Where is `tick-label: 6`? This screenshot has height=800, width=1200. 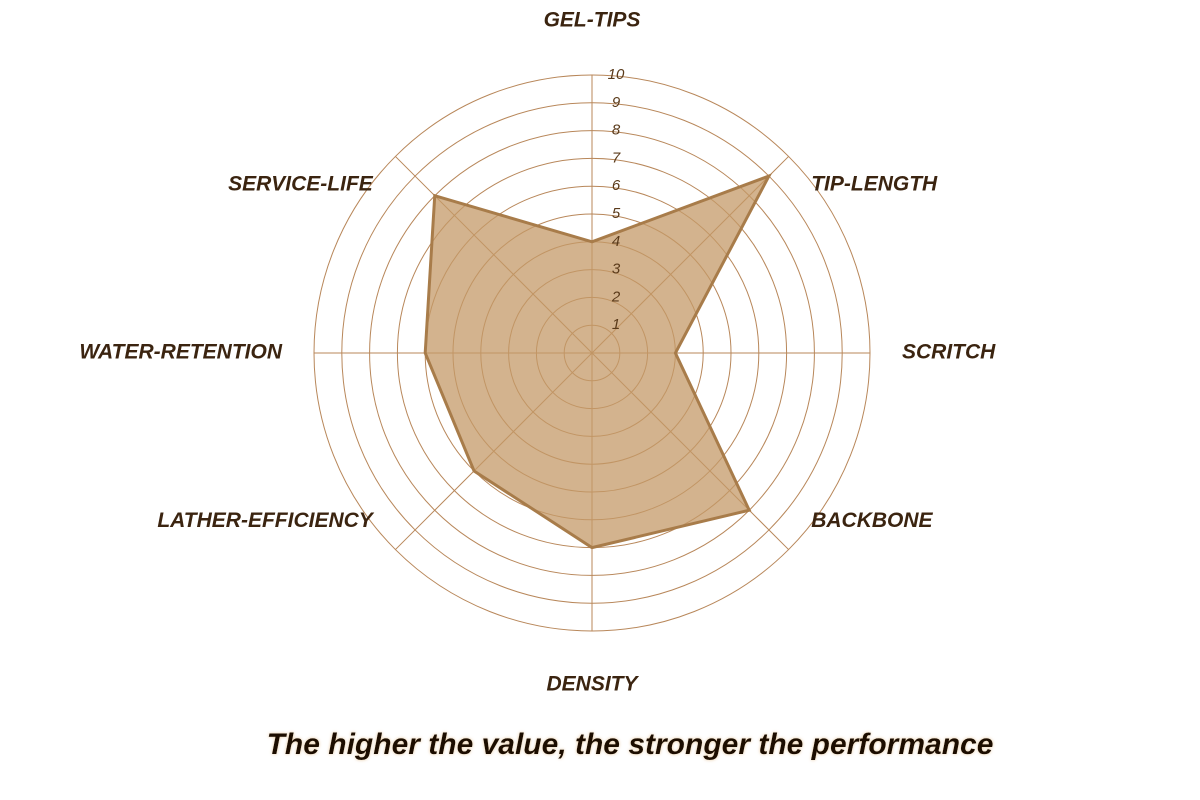
tick-label: 6 is located at coordinates (616, 185).